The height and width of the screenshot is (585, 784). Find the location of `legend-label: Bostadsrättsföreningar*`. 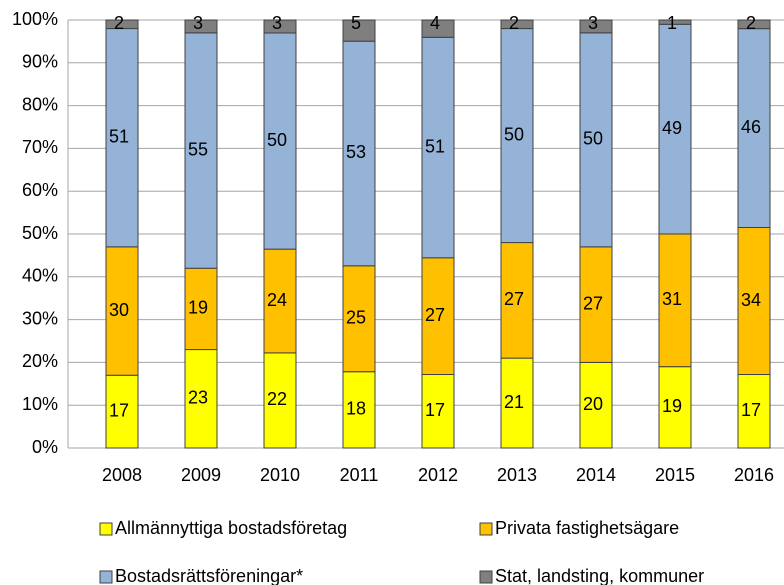

legend-label: Bostadsrättsföreningar* is located at coordinates (209, 575).